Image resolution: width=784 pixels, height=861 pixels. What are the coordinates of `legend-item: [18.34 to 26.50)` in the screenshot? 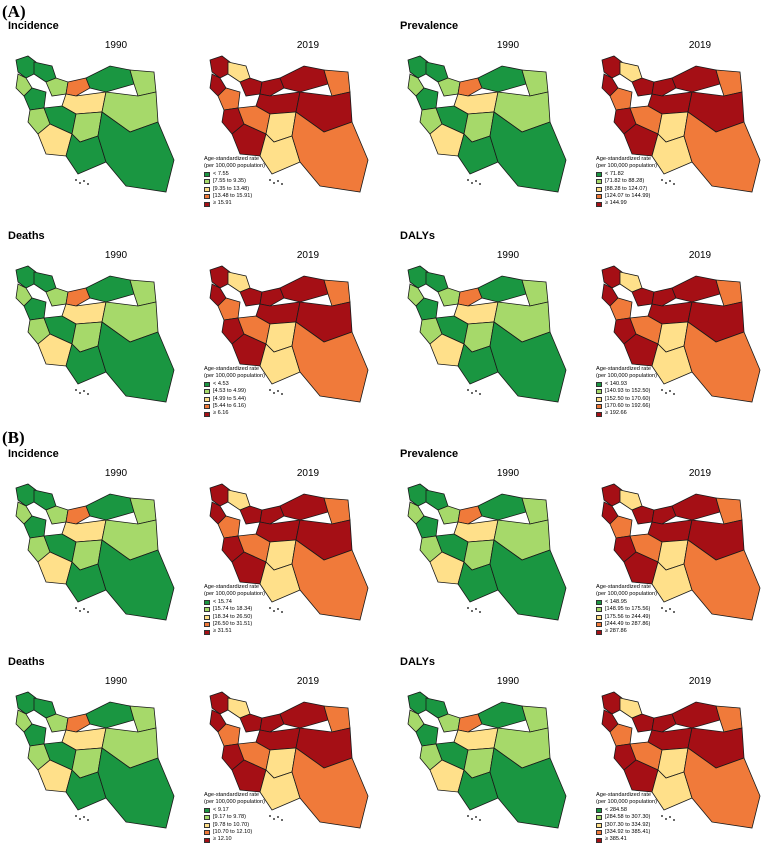 It's located at (234, 617).